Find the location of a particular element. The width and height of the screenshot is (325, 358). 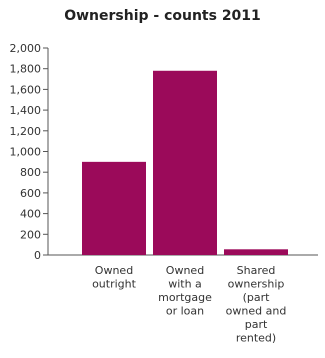

y-tick-label: 1,600 is located at coordinates (26, 89).